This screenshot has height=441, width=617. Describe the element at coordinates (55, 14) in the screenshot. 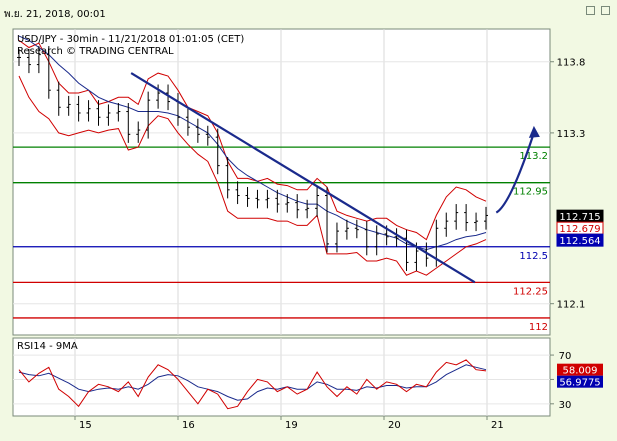

I see `date-label: พ.ย. 21, 2018, 00:01` at that location.